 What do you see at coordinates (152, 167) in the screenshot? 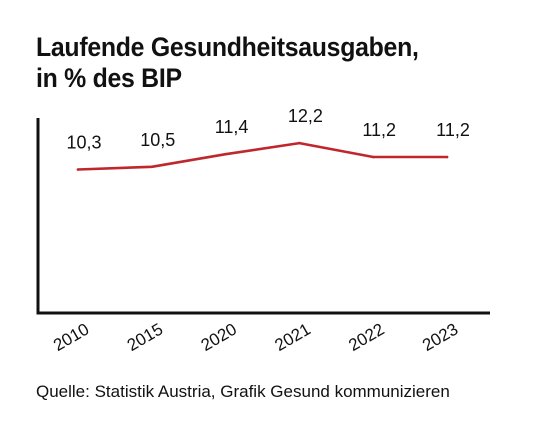
I see `data-point-2015` at bounding box center [152, 167].